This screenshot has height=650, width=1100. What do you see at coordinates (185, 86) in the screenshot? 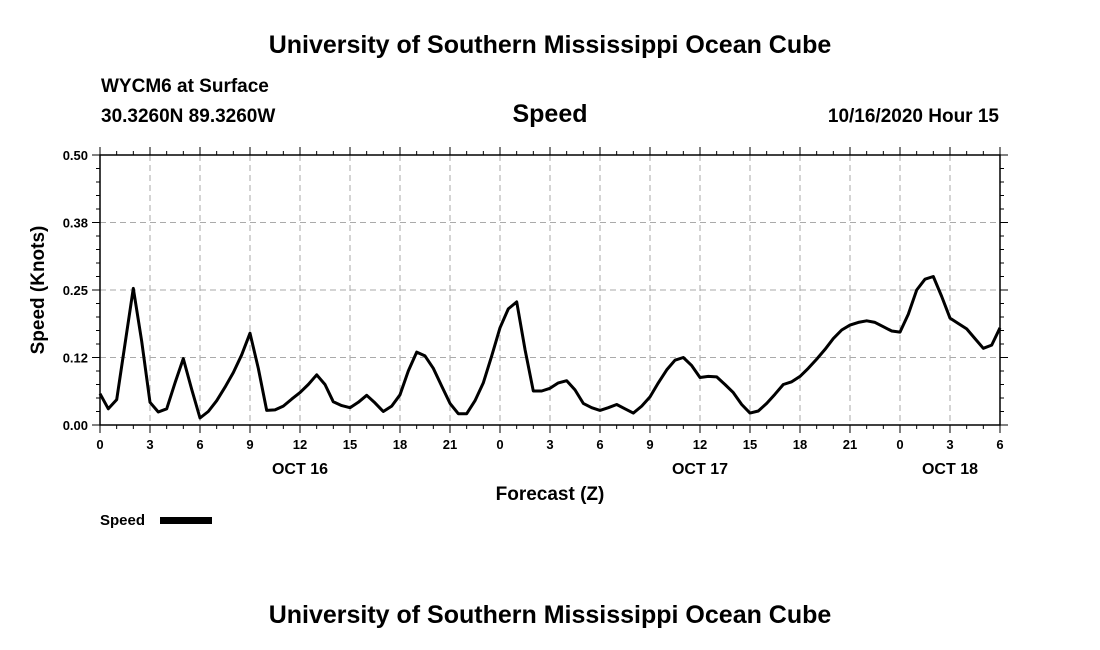
I see `station-label: WYCM6 at Surface` at bounding box center [185, 86].